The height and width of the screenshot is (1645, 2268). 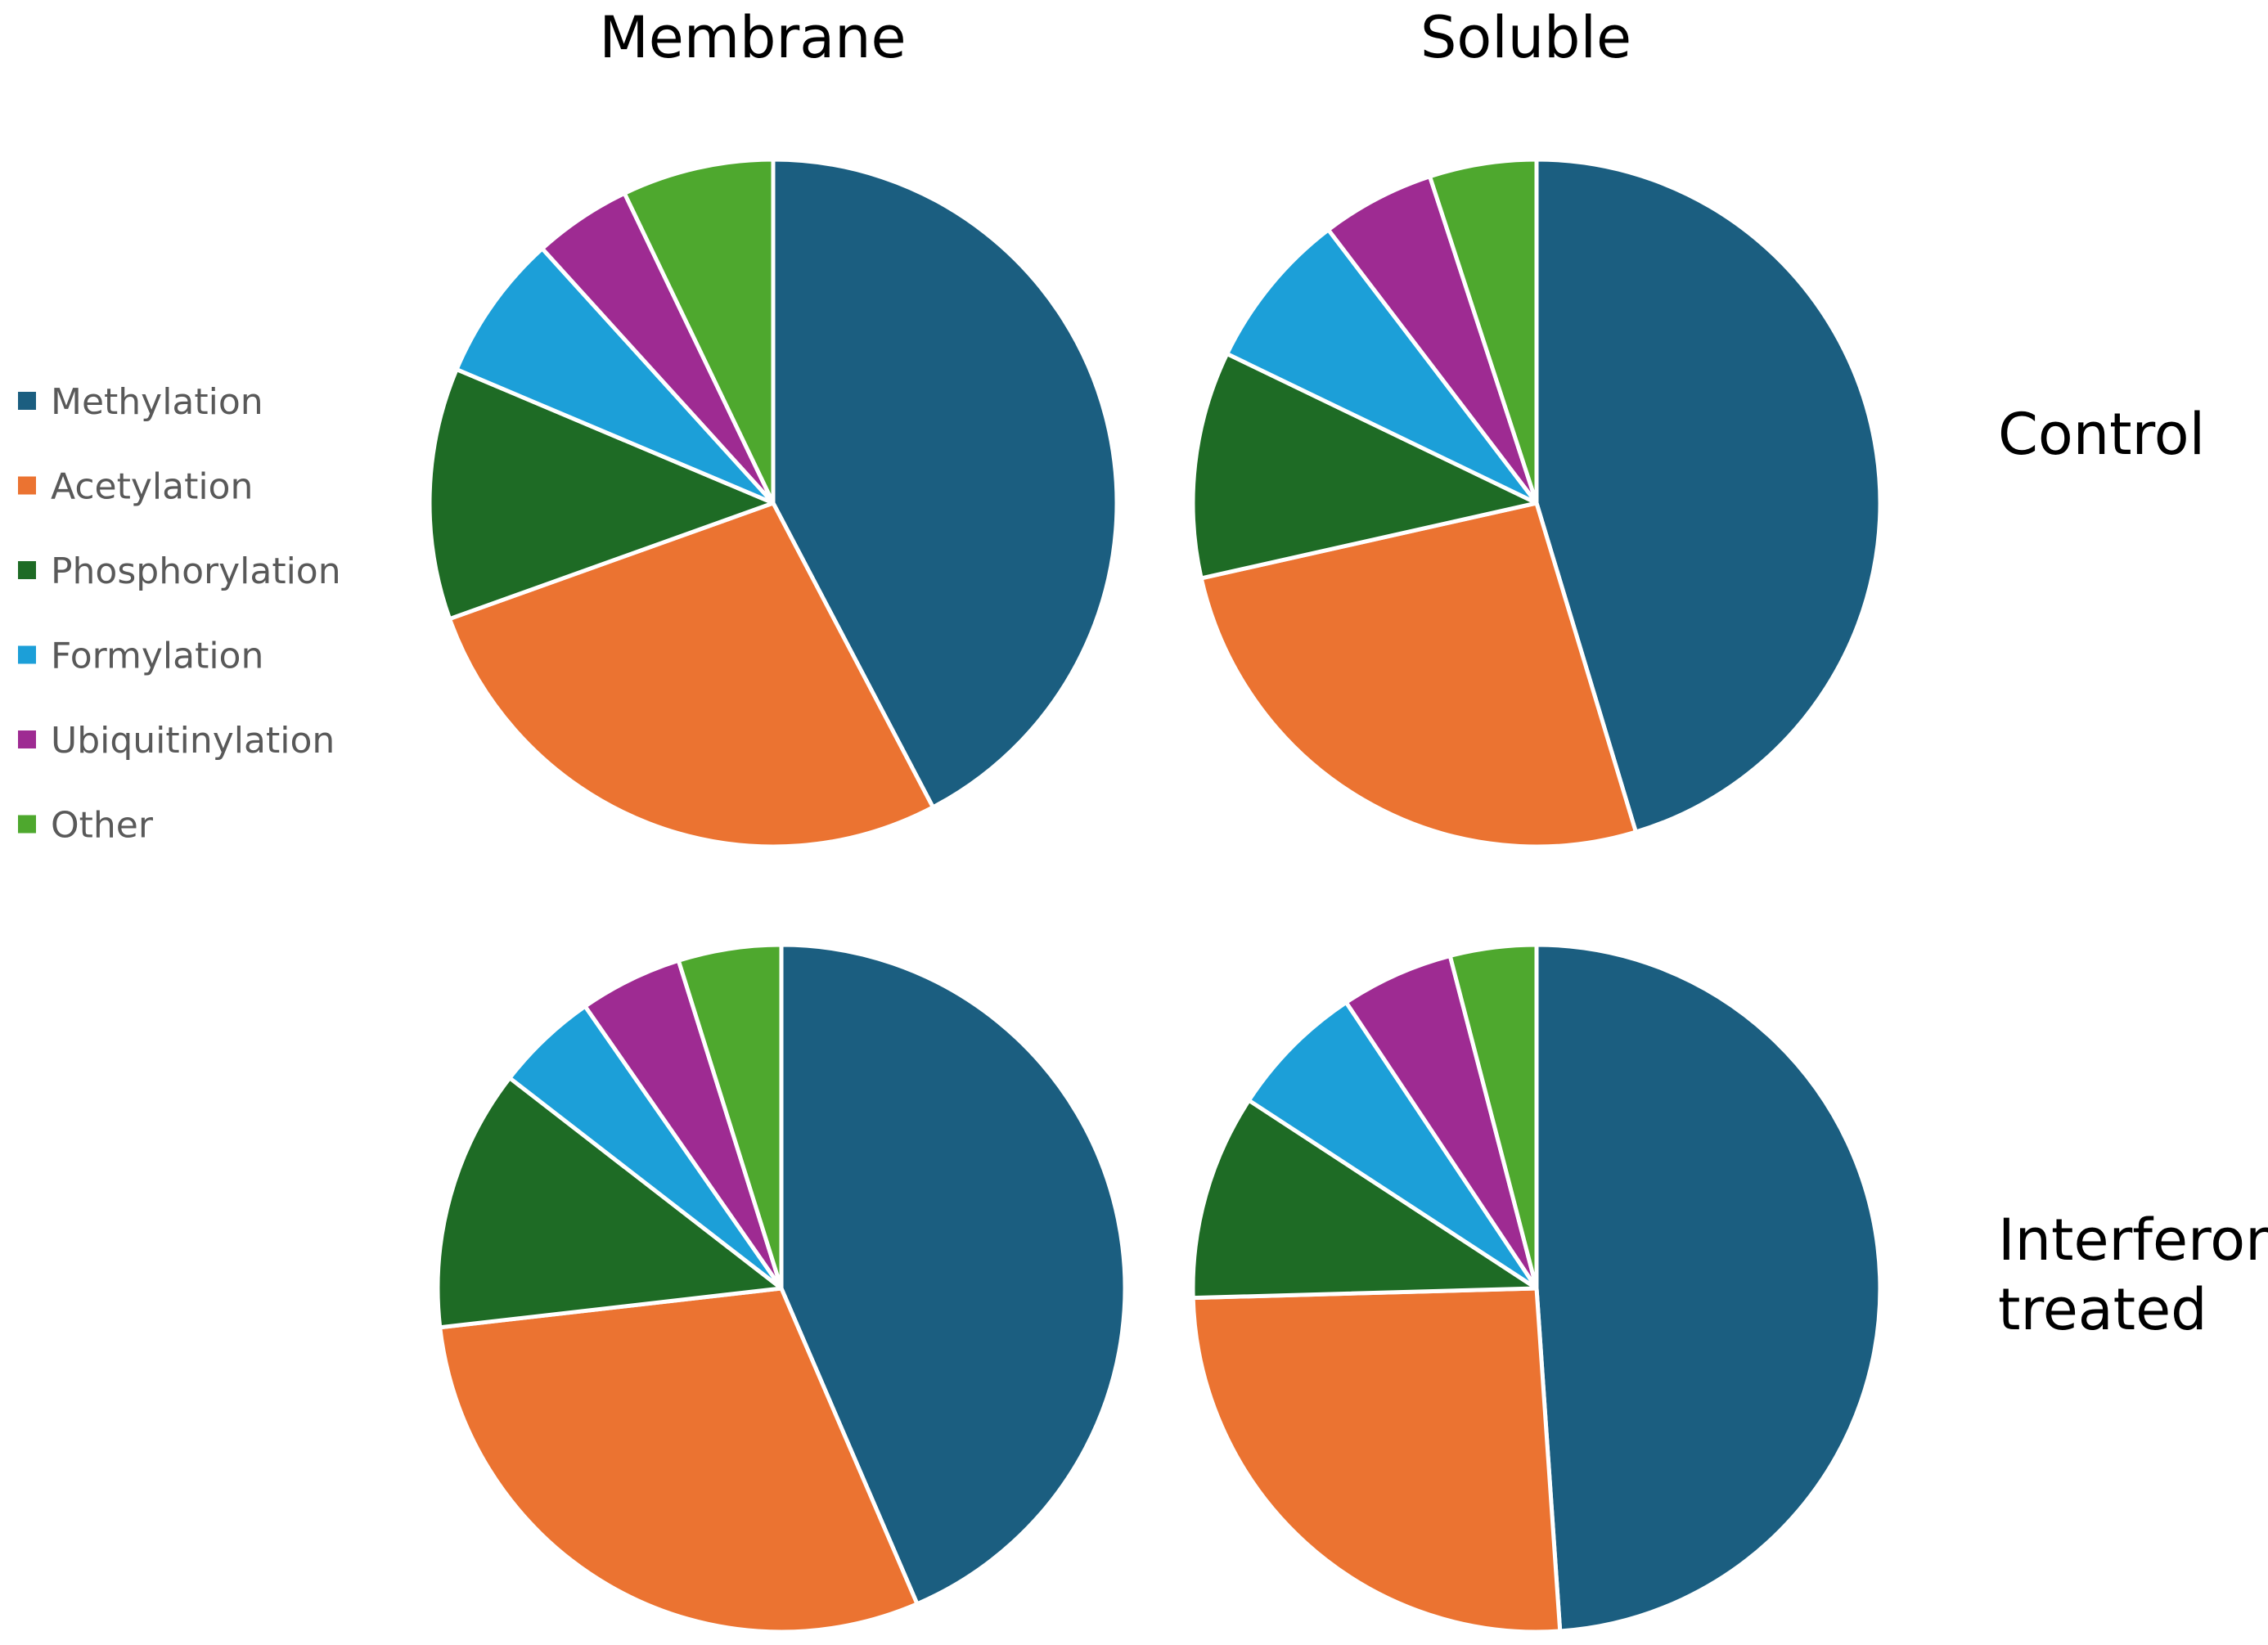 I want to click on column-title-membrane: Membrane, so click(x=753, y=37).